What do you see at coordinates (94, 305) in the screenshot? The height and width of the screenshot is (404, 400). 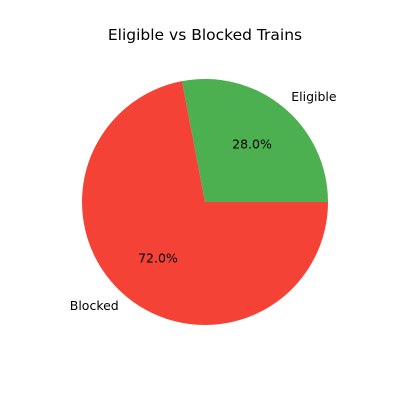 I see `slice-label-blocked: Blocked` at bounding box center [94, 305].